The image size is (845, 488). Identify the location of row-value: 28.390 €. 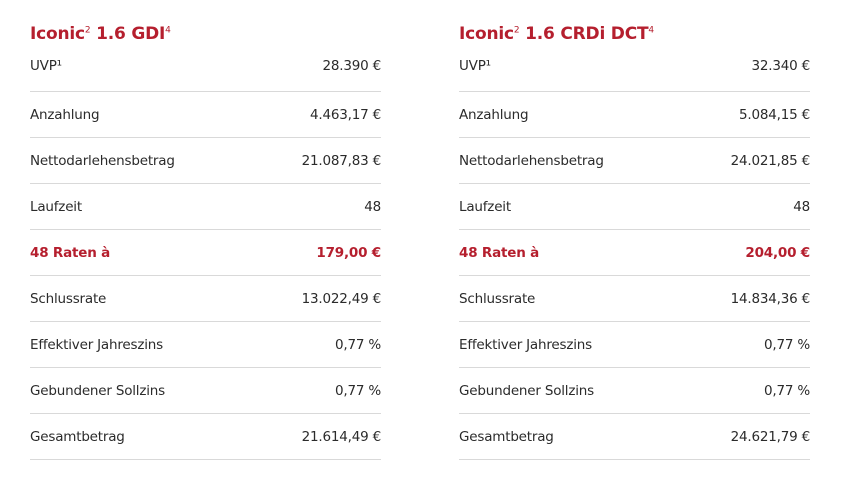
(351, 66).